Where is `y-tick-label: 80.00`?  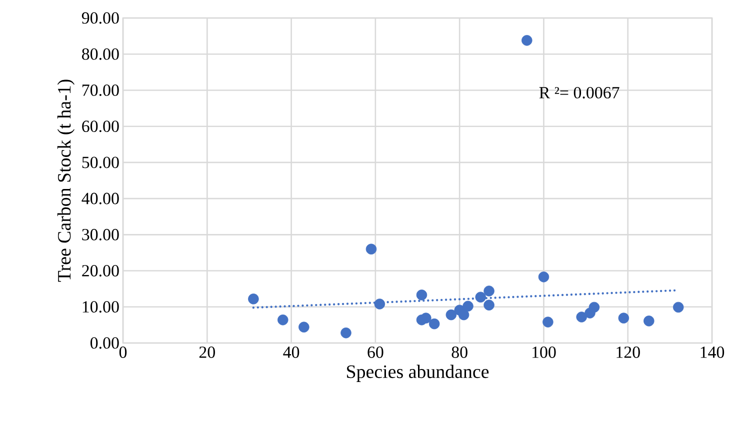 y-tick-label: 80.00 is located at coordinates (100, 54).